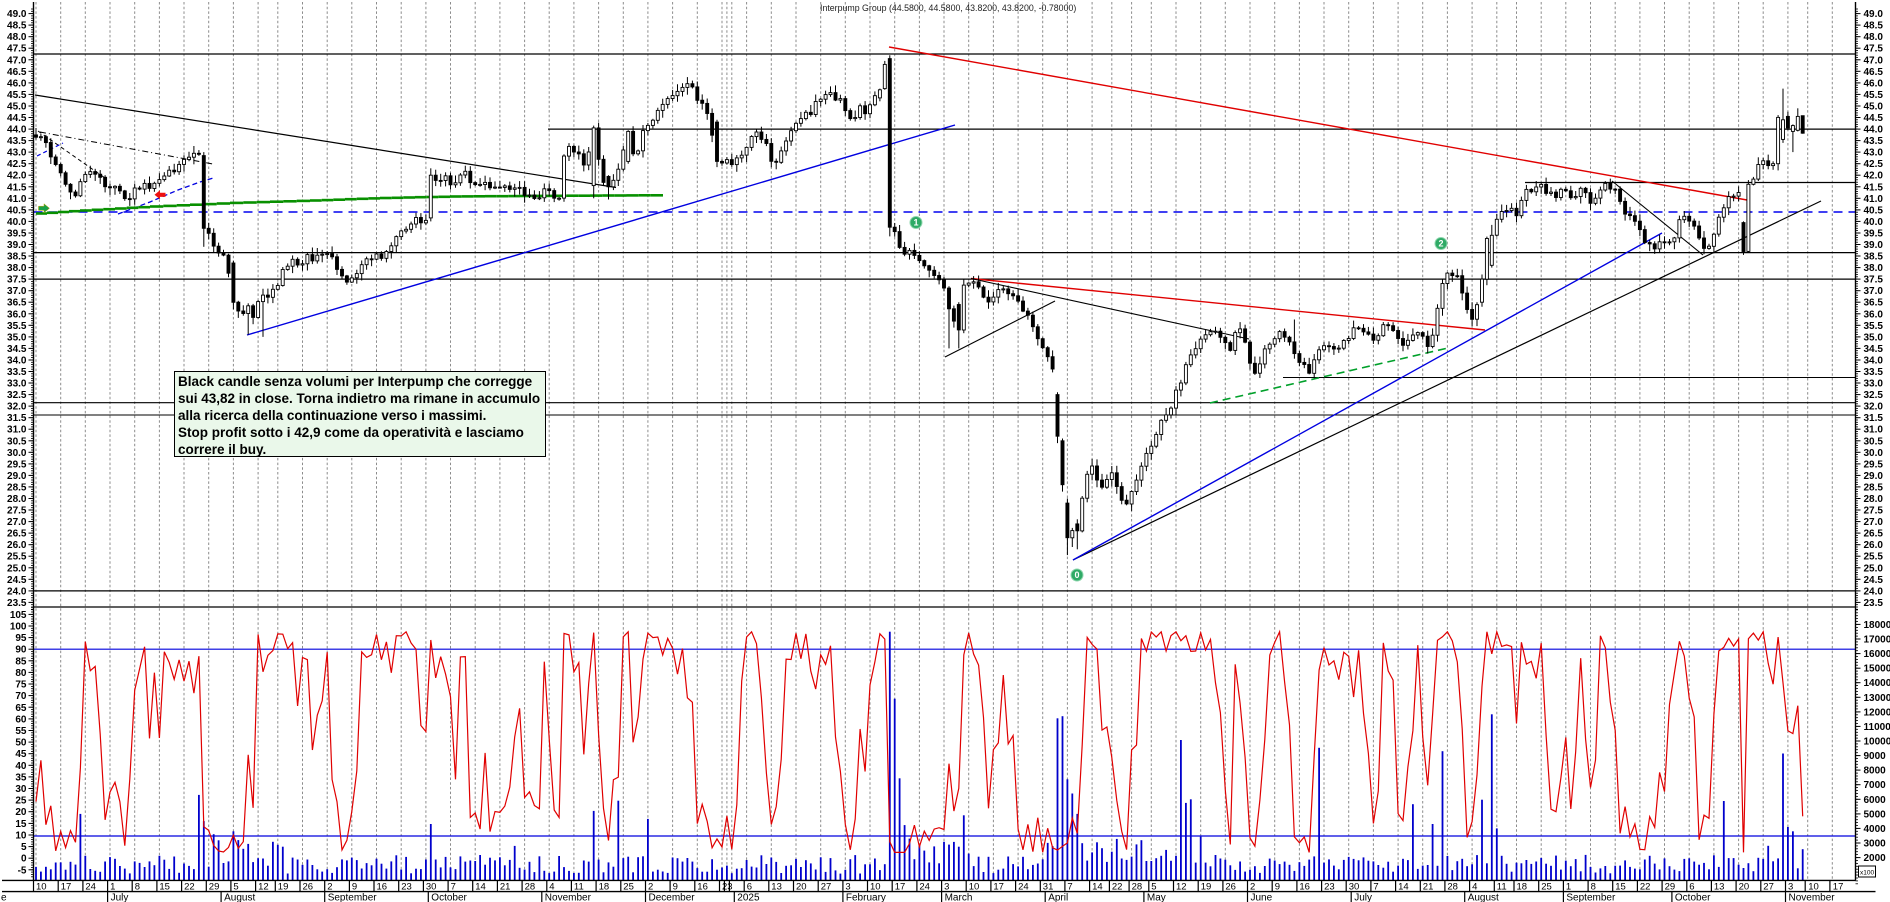 This screenshot has height=902, width=1890. Describe the element at coordinates (21, 743) in the screenshot. I see `svg-text: 50` at that location.